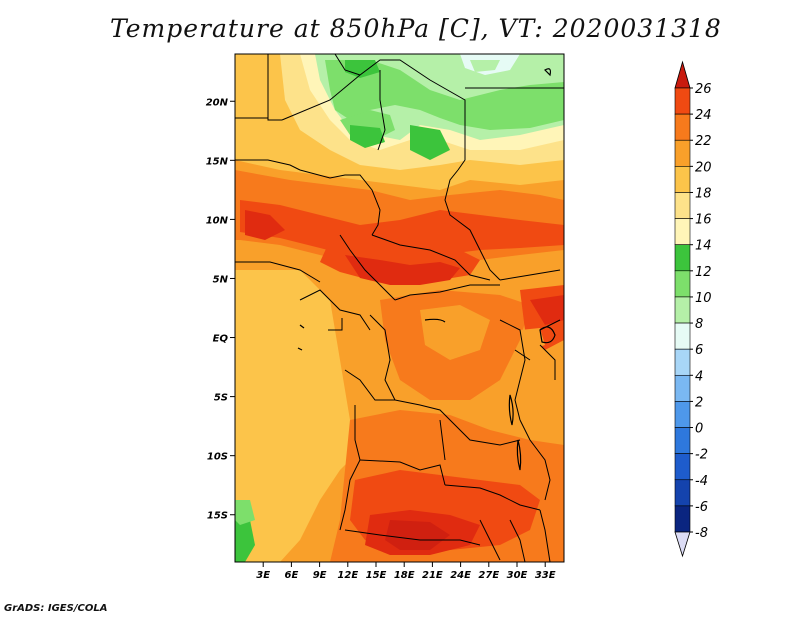 This screenshot has height=622, width=800. Describe the element at coordinates (699, 350) in the screenshot. I see `colorbar-label: 6` at that location.